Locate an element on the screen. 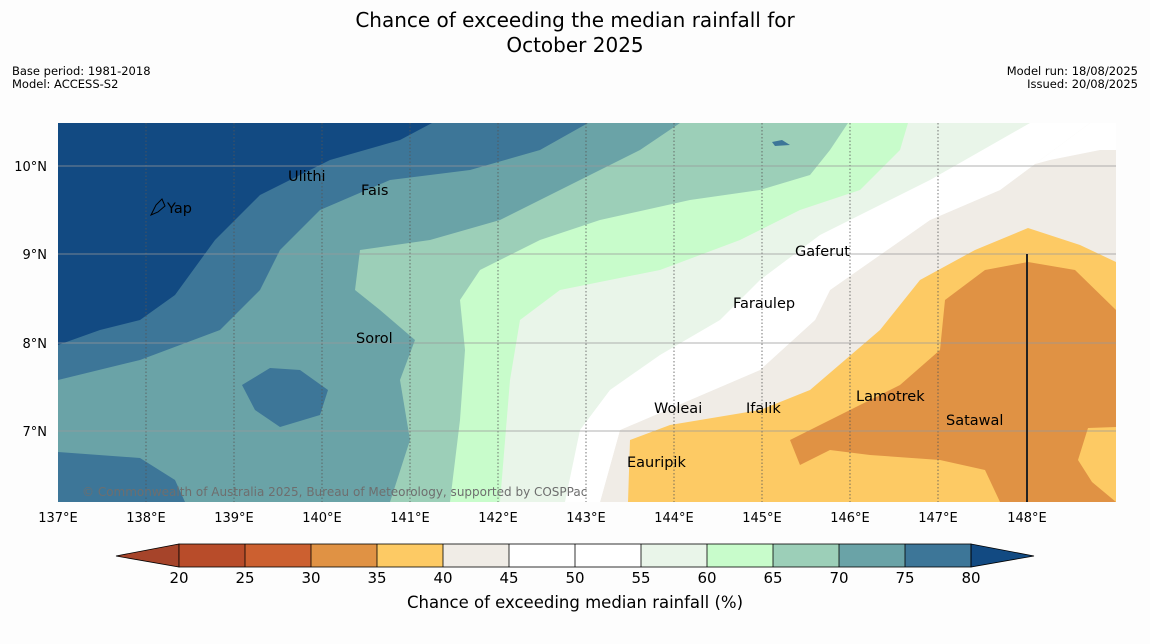 The height and width of the screenshot is (644, 1150). place-label-eauripik: Eauripik is located at coordinates (656, 463).